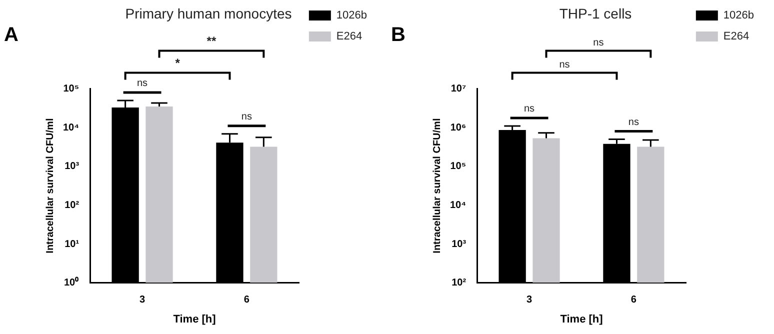 The image size is (774, 334). I want to click on y-tick-label: 10¹, so click(72, 244).